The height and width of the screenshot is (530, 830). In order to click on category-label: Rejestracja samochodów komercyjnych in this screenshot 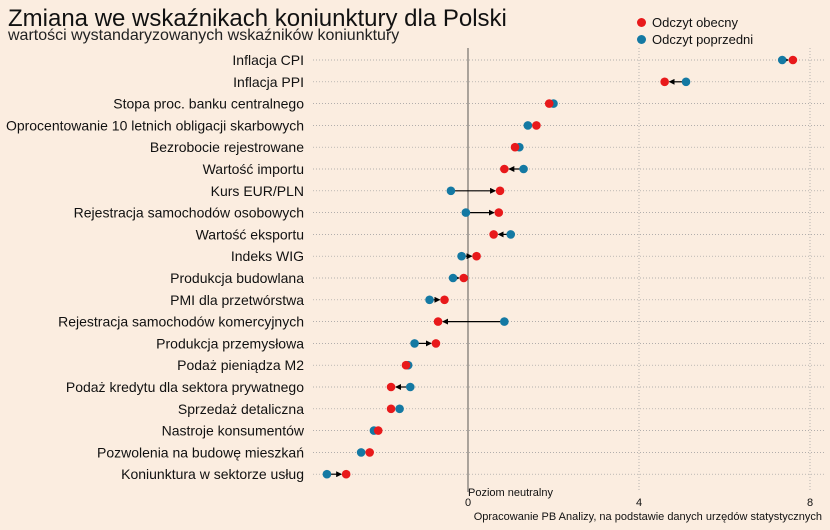, I will do `click(181, 322)`.